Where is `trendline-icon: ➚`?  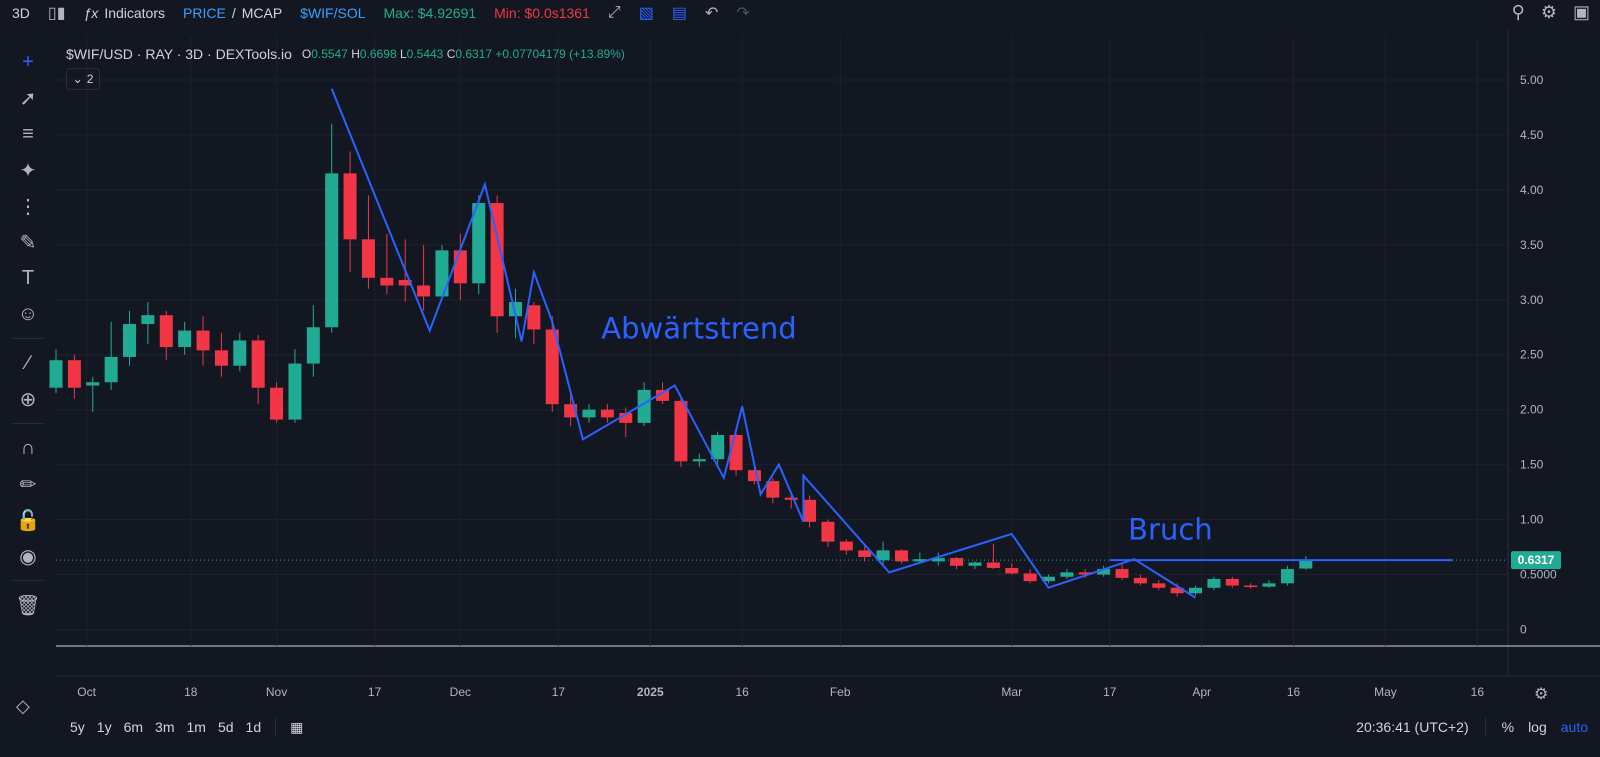
trendline-icon: ➚ is located at coordinates (28, 98).